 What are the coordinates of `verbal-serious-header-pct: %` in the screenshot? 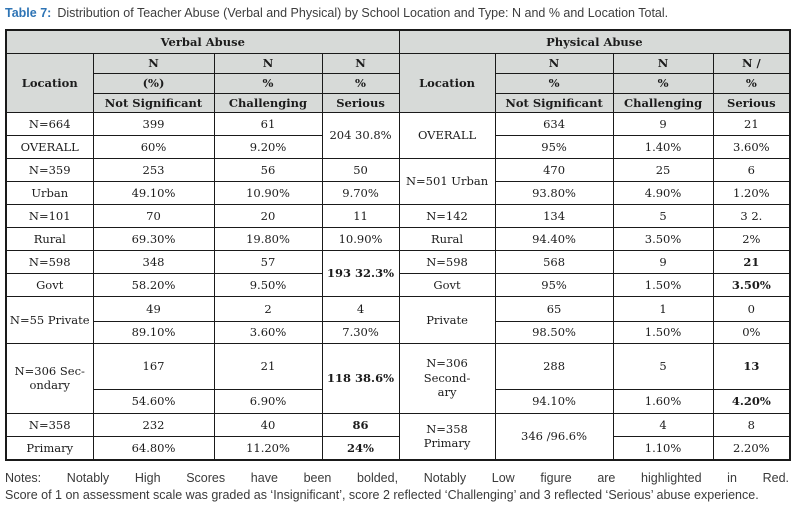 It's located at (360, 83).